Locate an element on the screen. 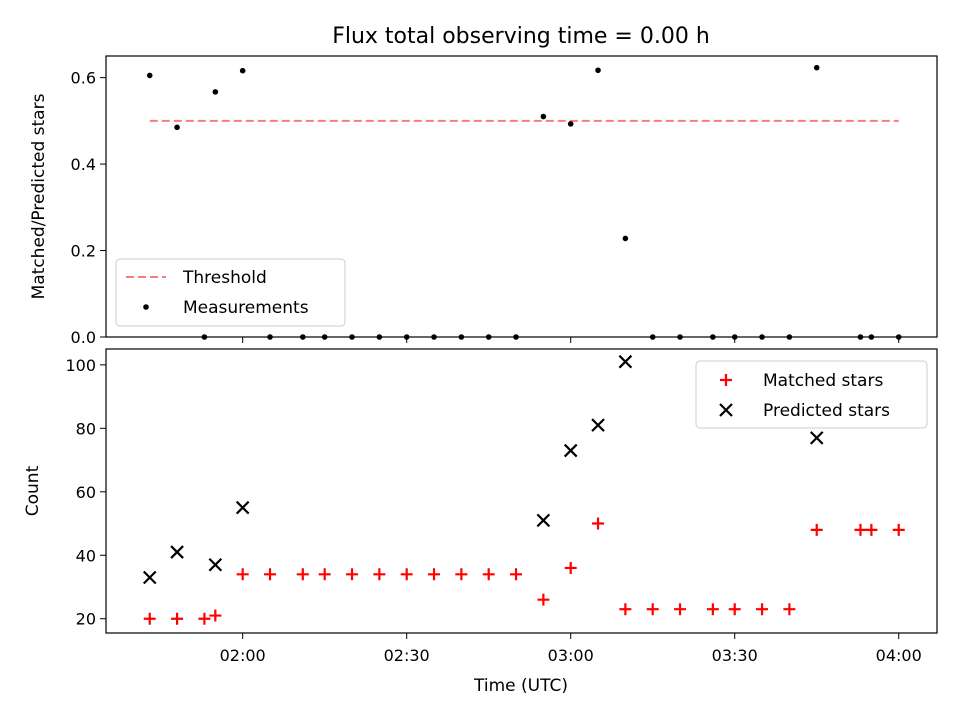 This screenshot has height=720, width=960. bottom-y-tick-label: 80 is located at coordinates (86, 428).